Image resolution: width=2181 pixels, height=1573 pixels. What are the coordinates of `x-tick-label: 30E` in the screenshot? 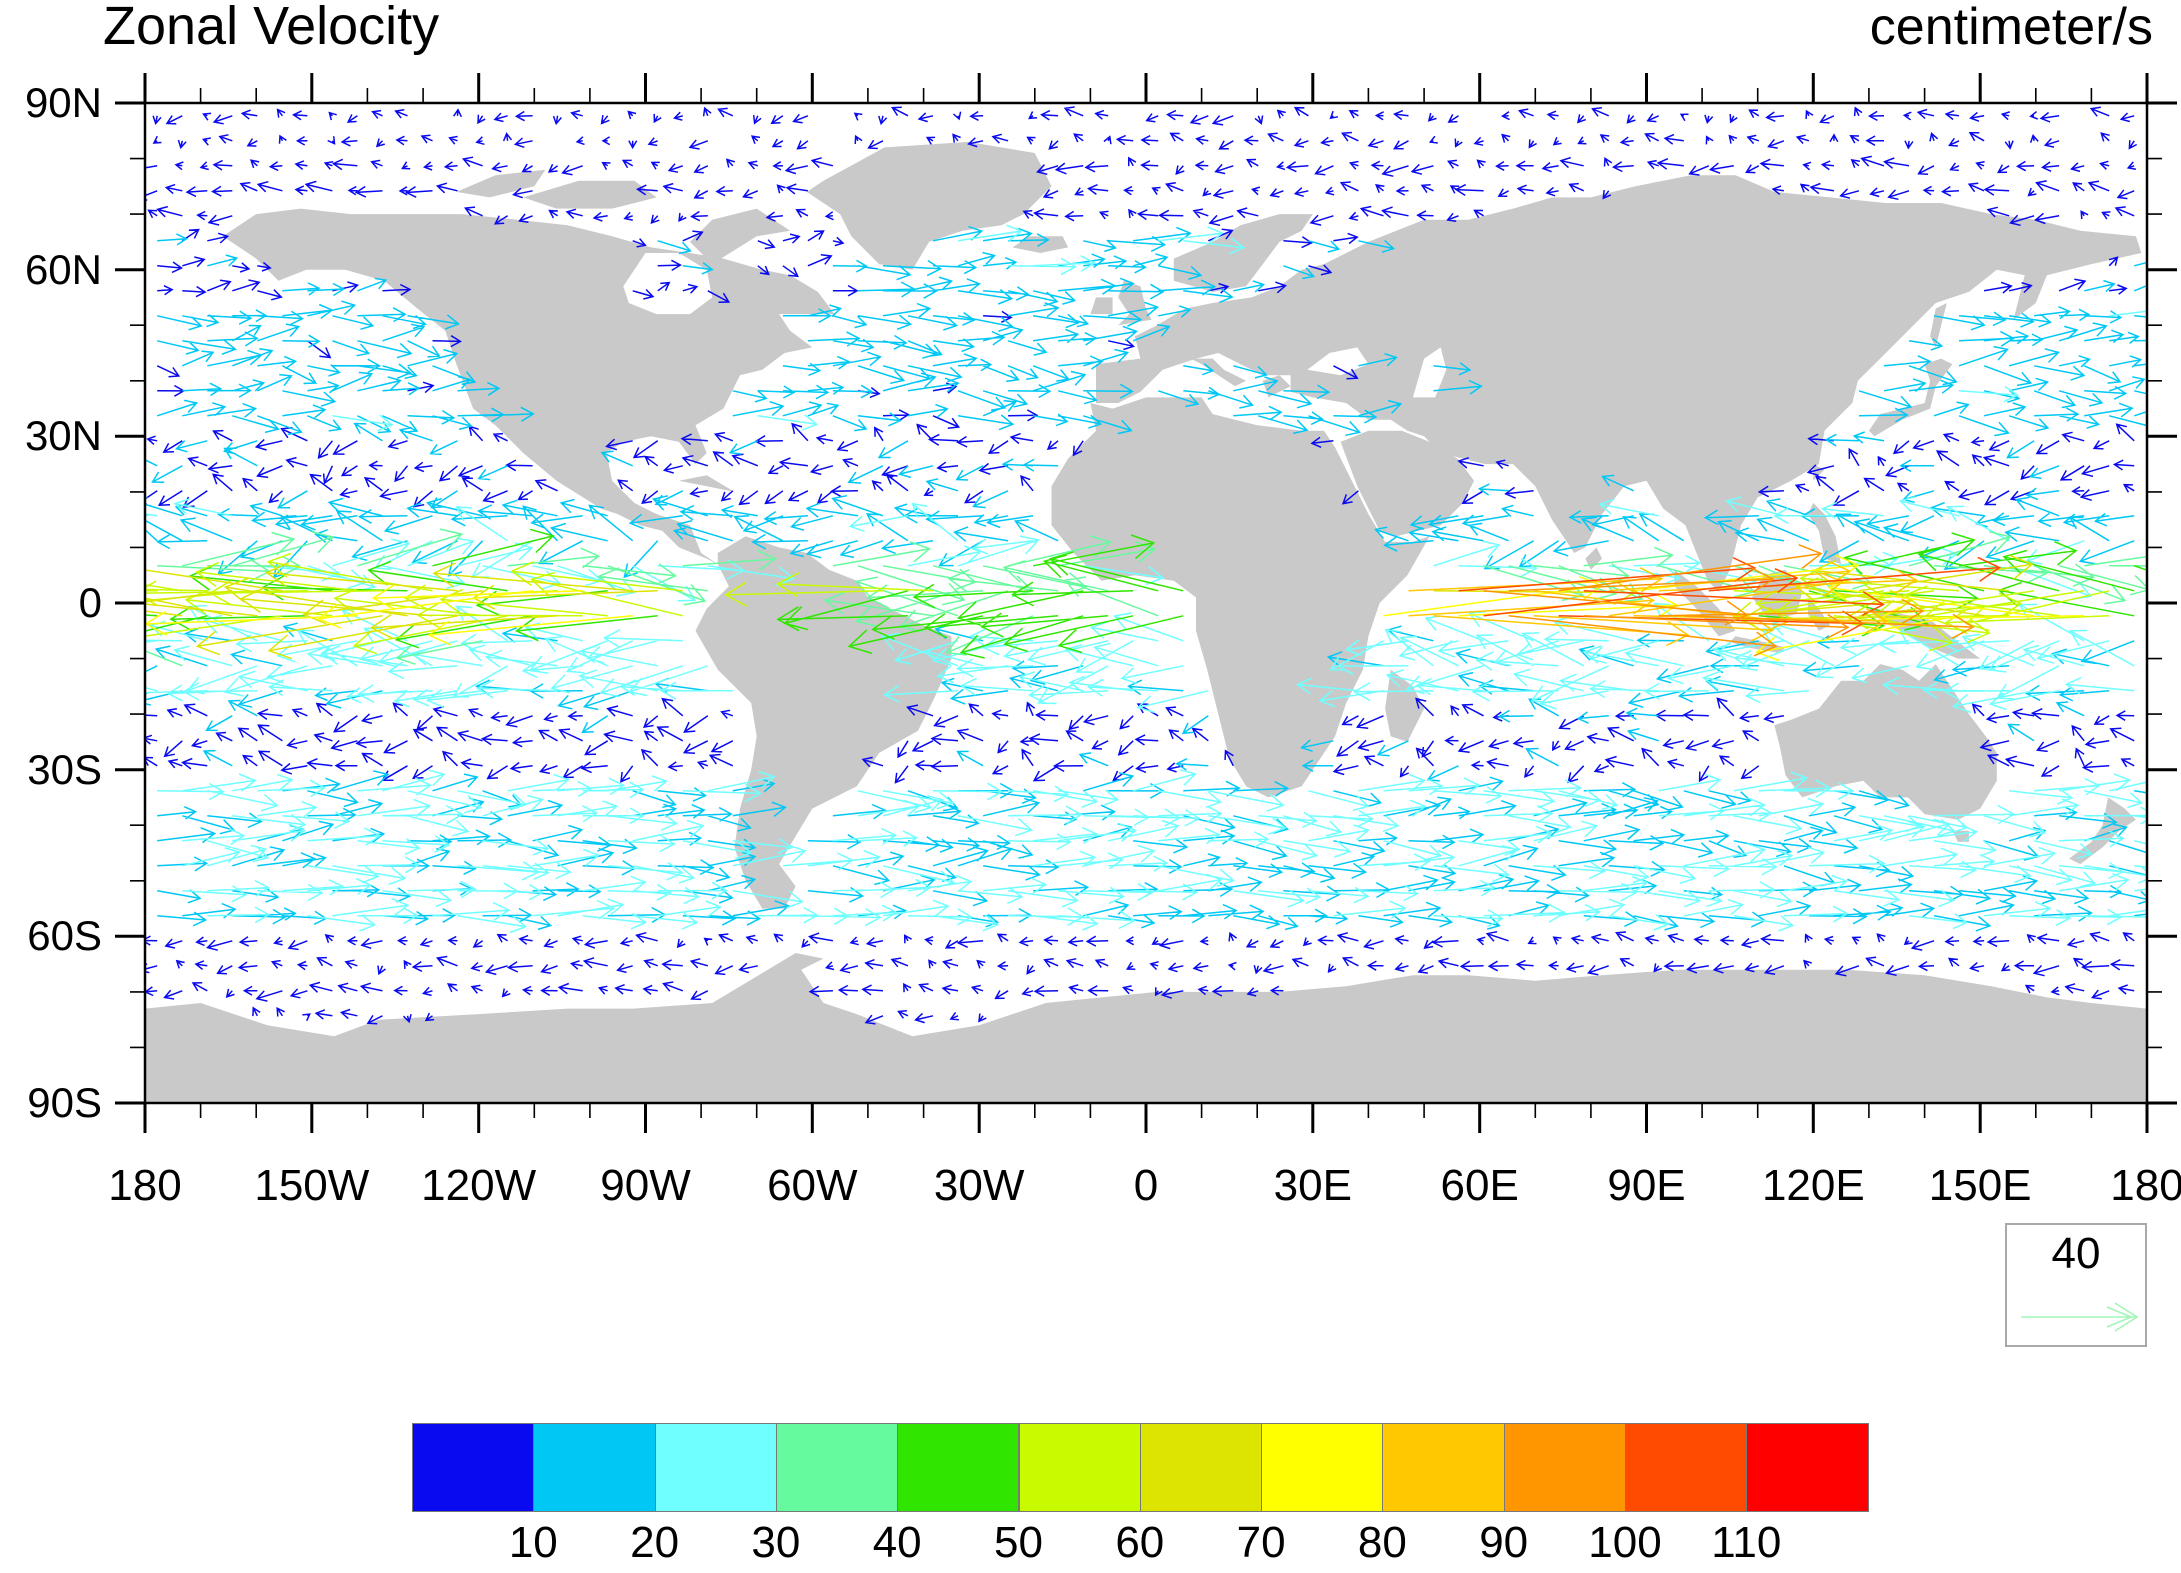 It's located at (1312, 1185).